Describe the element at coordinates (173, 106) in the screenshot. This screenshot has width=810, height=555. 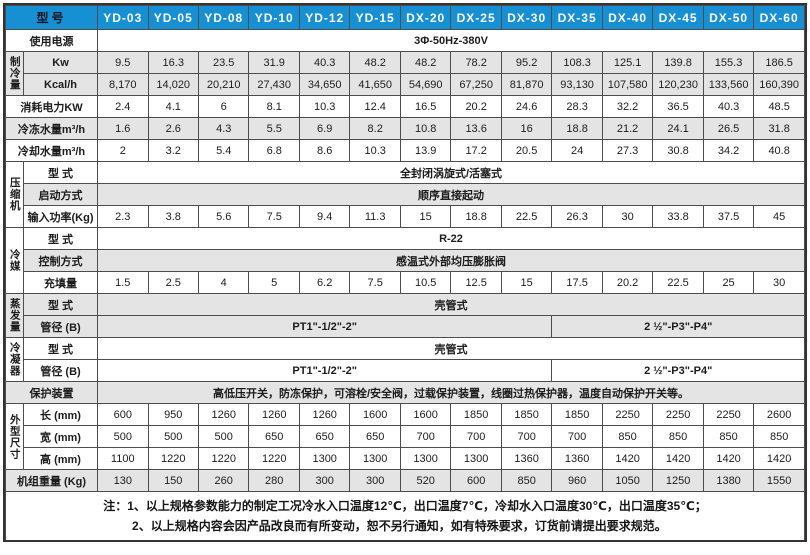
I see `value-cell: 4.1` at that location.